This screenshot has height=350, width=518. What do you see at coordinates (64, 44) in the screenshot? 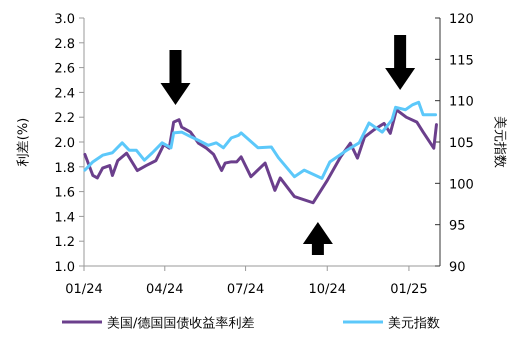
I see `y-tick-label: 2.8` at bounding box center [64, 44].